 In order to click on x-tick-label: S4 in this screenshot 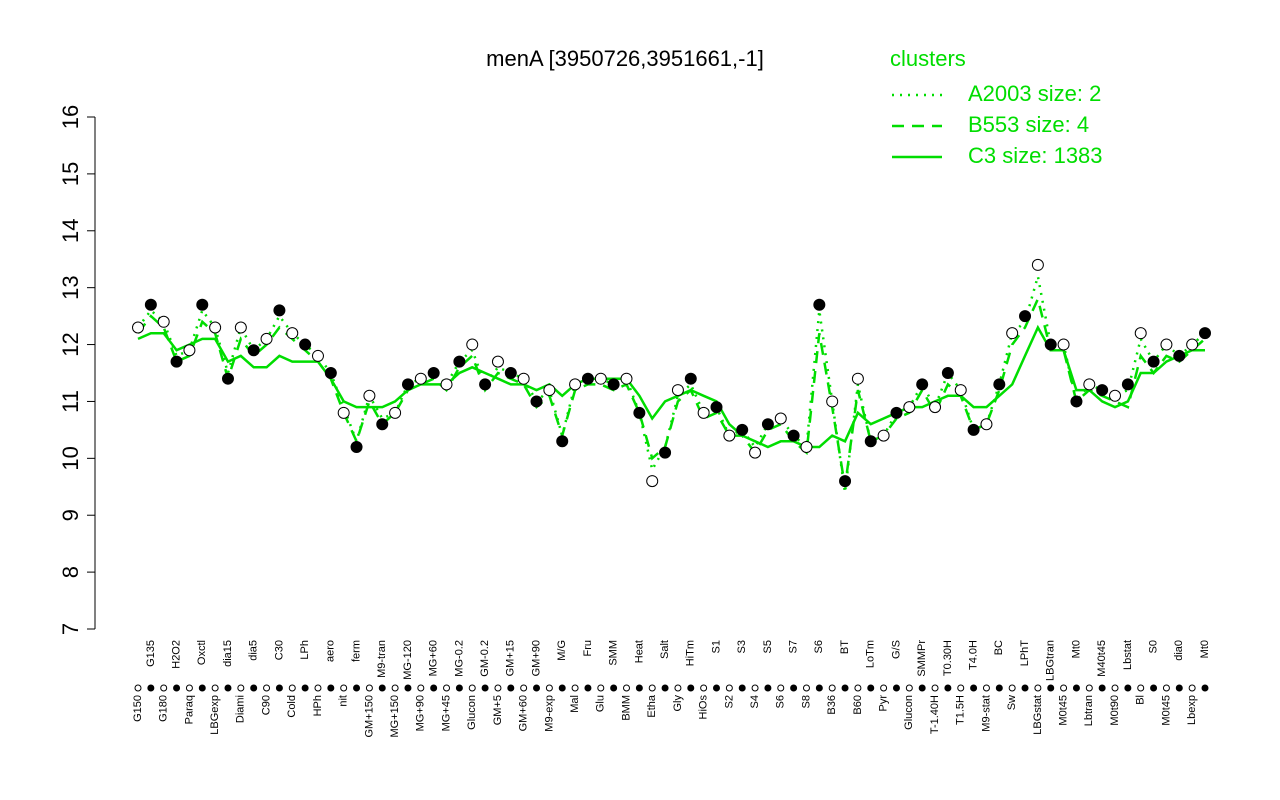, I will do `click(755, 701)`.